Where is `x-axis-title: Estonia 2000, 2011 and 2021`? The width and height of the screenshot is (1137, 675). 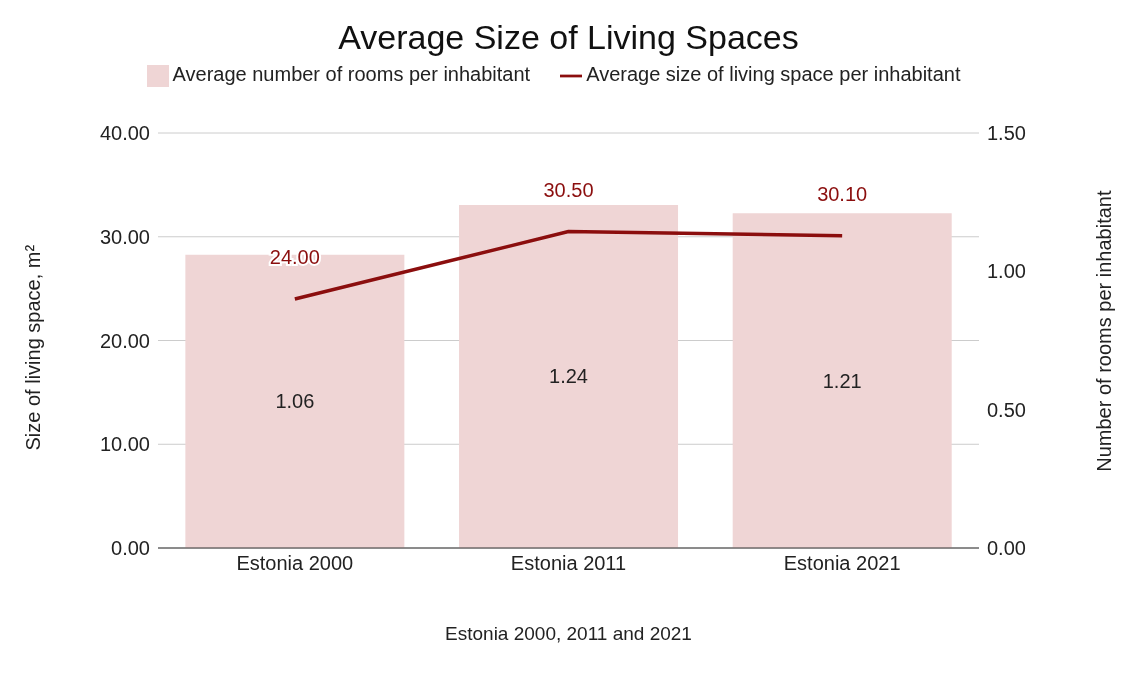
x-axis-title: Estonia 2000, 2011 and 2021 is located at coordinates (568, 634).